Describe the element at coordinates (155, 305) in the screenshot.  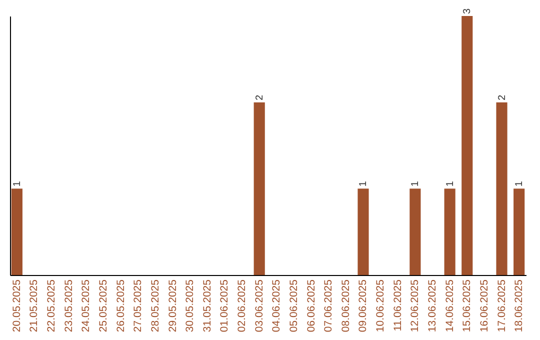
I see `x-tick-label: 28.05.2025` at that location.